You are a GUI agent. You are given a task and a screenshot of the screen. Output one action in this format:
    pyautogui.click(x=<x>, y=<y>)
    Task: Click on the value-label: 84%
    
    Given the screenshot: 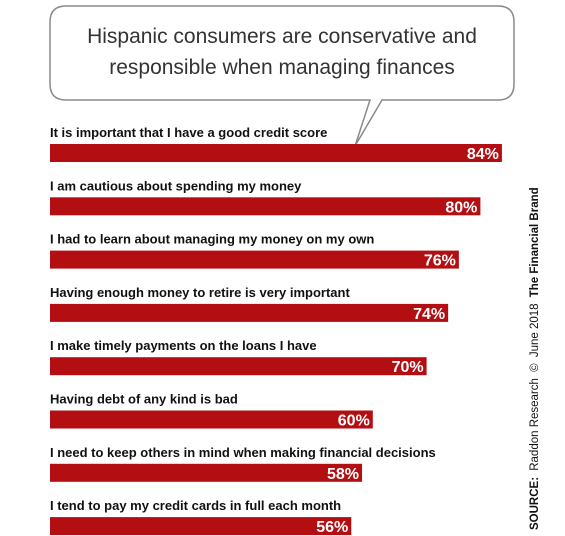 What is the action you would take?
    pyautogui.click(x=483, y=154)
    